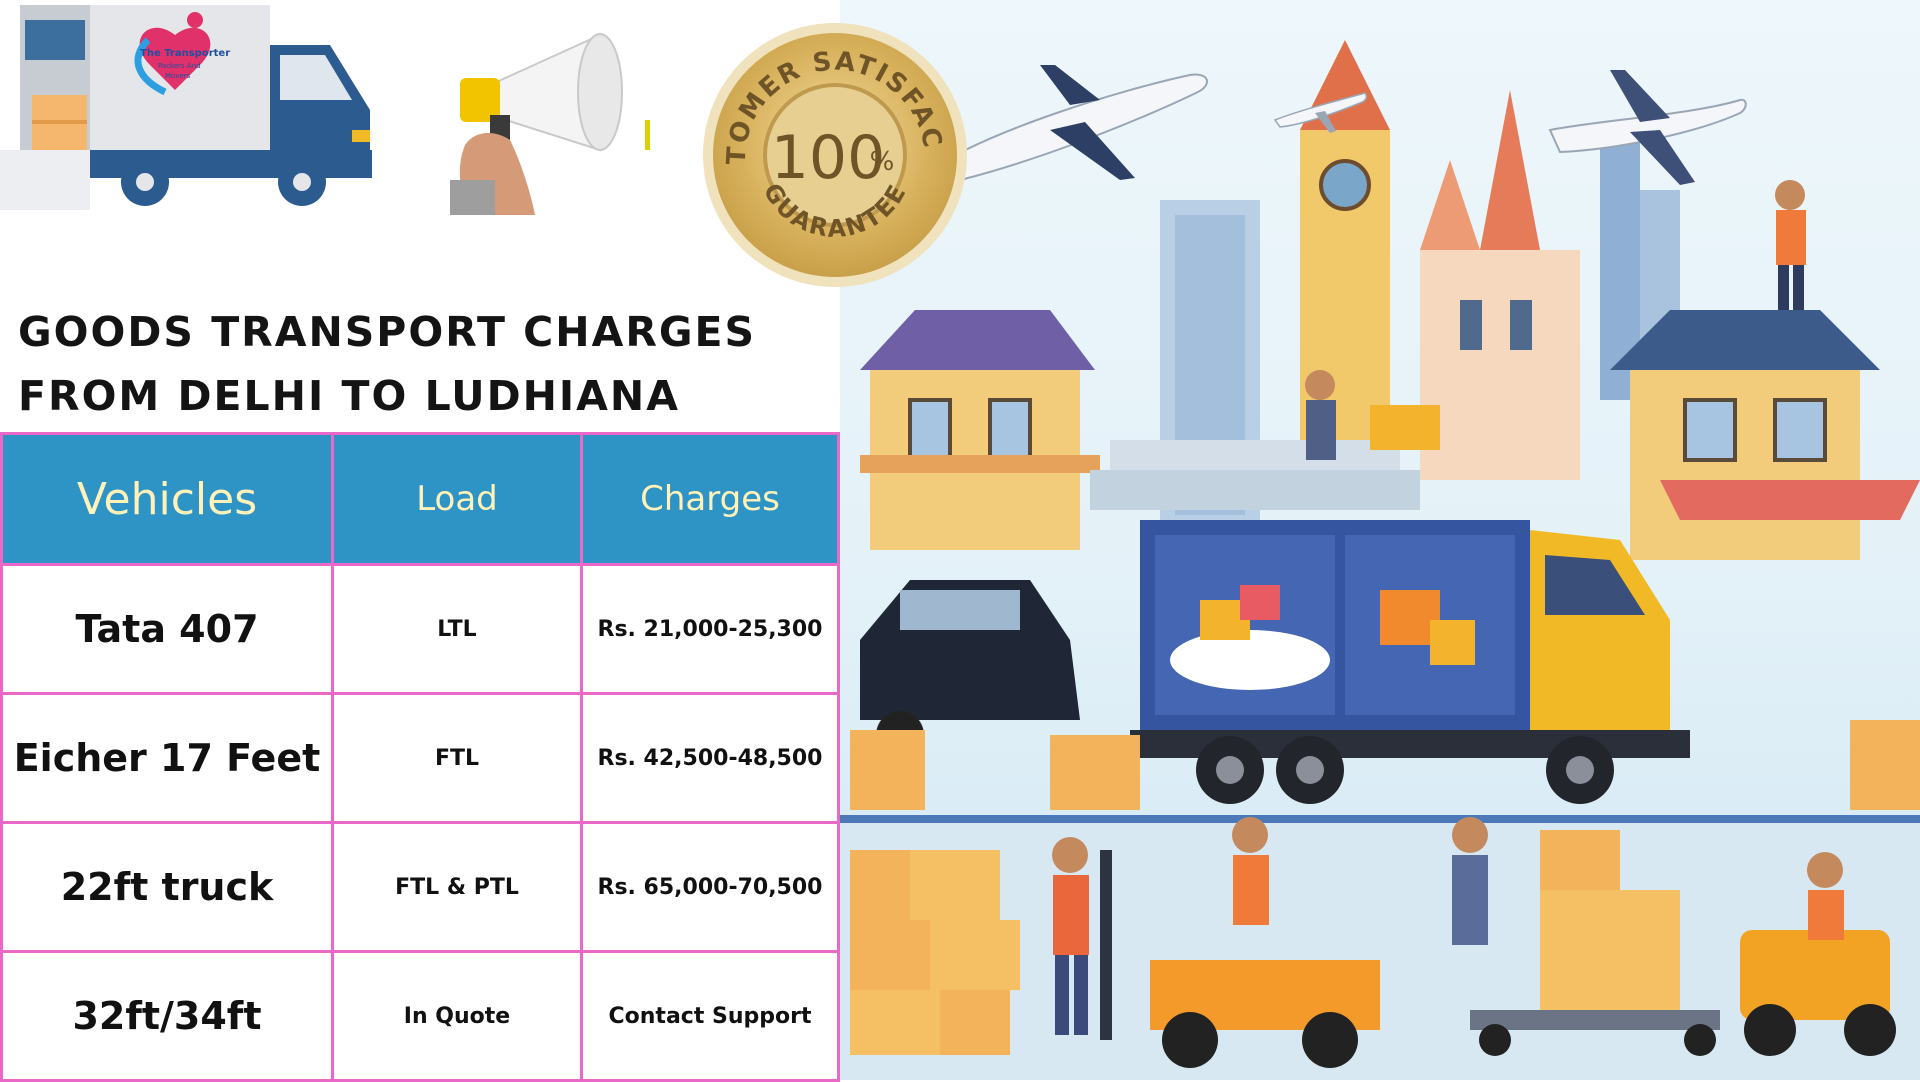 Image resolution: width=1920 pixels, height=1082 pixels. Describe the element at coordinates (167, 629) in the screenshot. I see `vehicle-cell: Tata 407` at that location.